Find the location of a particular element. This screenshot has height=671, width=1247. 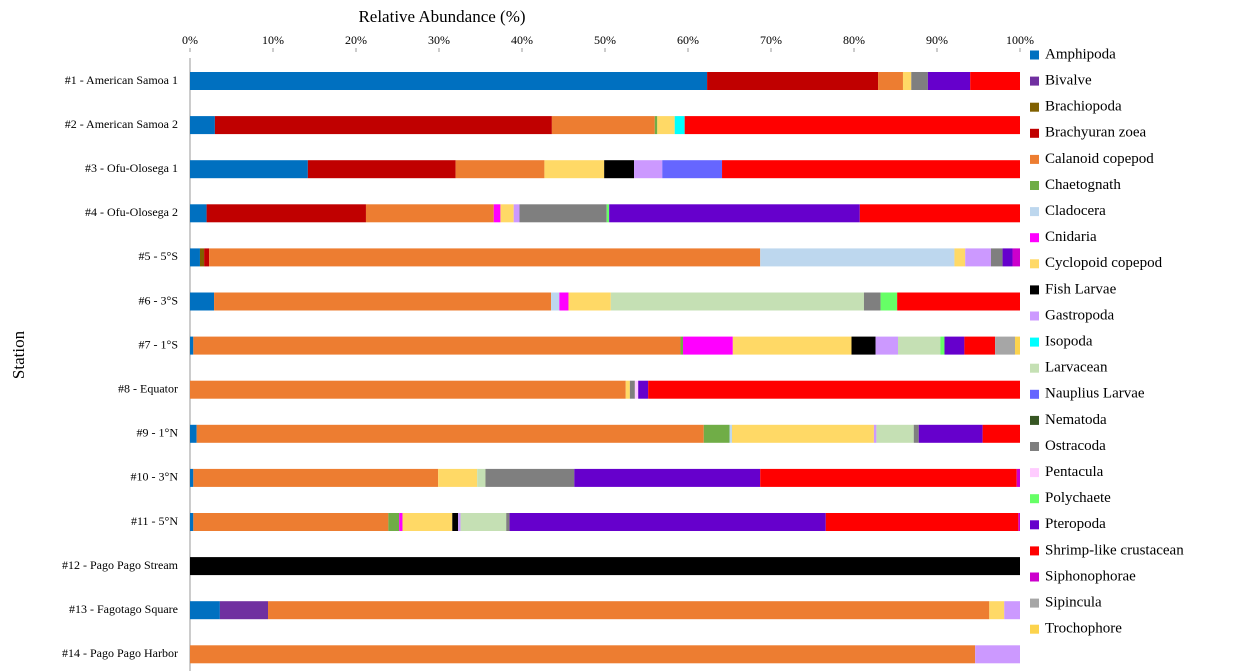

x-tick-label: 80% is located at coordinates (854, 40).